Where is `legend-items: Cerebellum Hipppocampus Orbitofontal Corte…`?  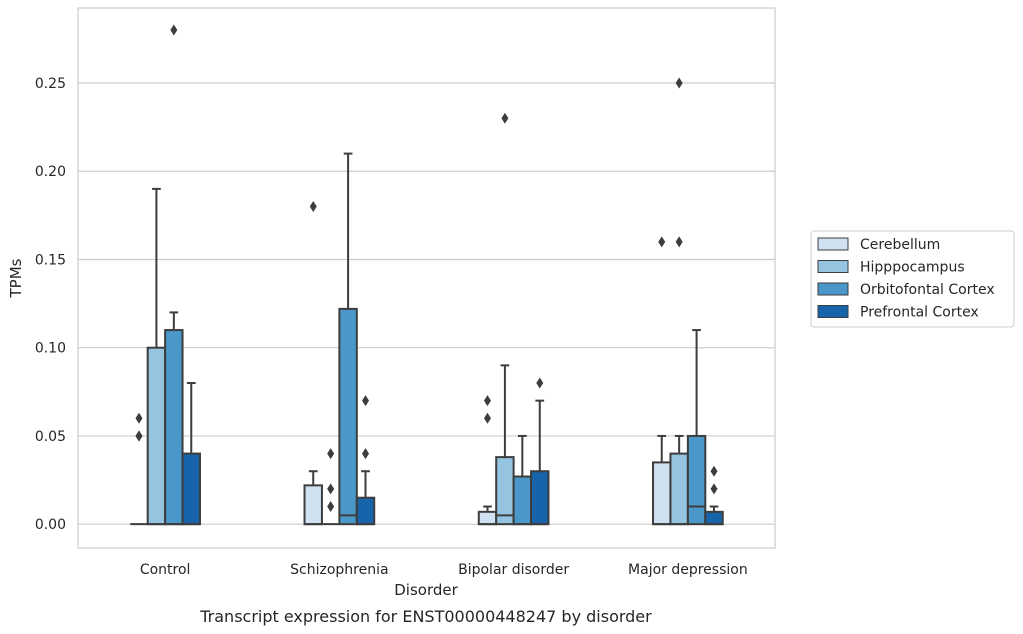
legend-items: Cerebellum Hipppocampus Orbitofontal Corte… is located at coordinates (906, 279).